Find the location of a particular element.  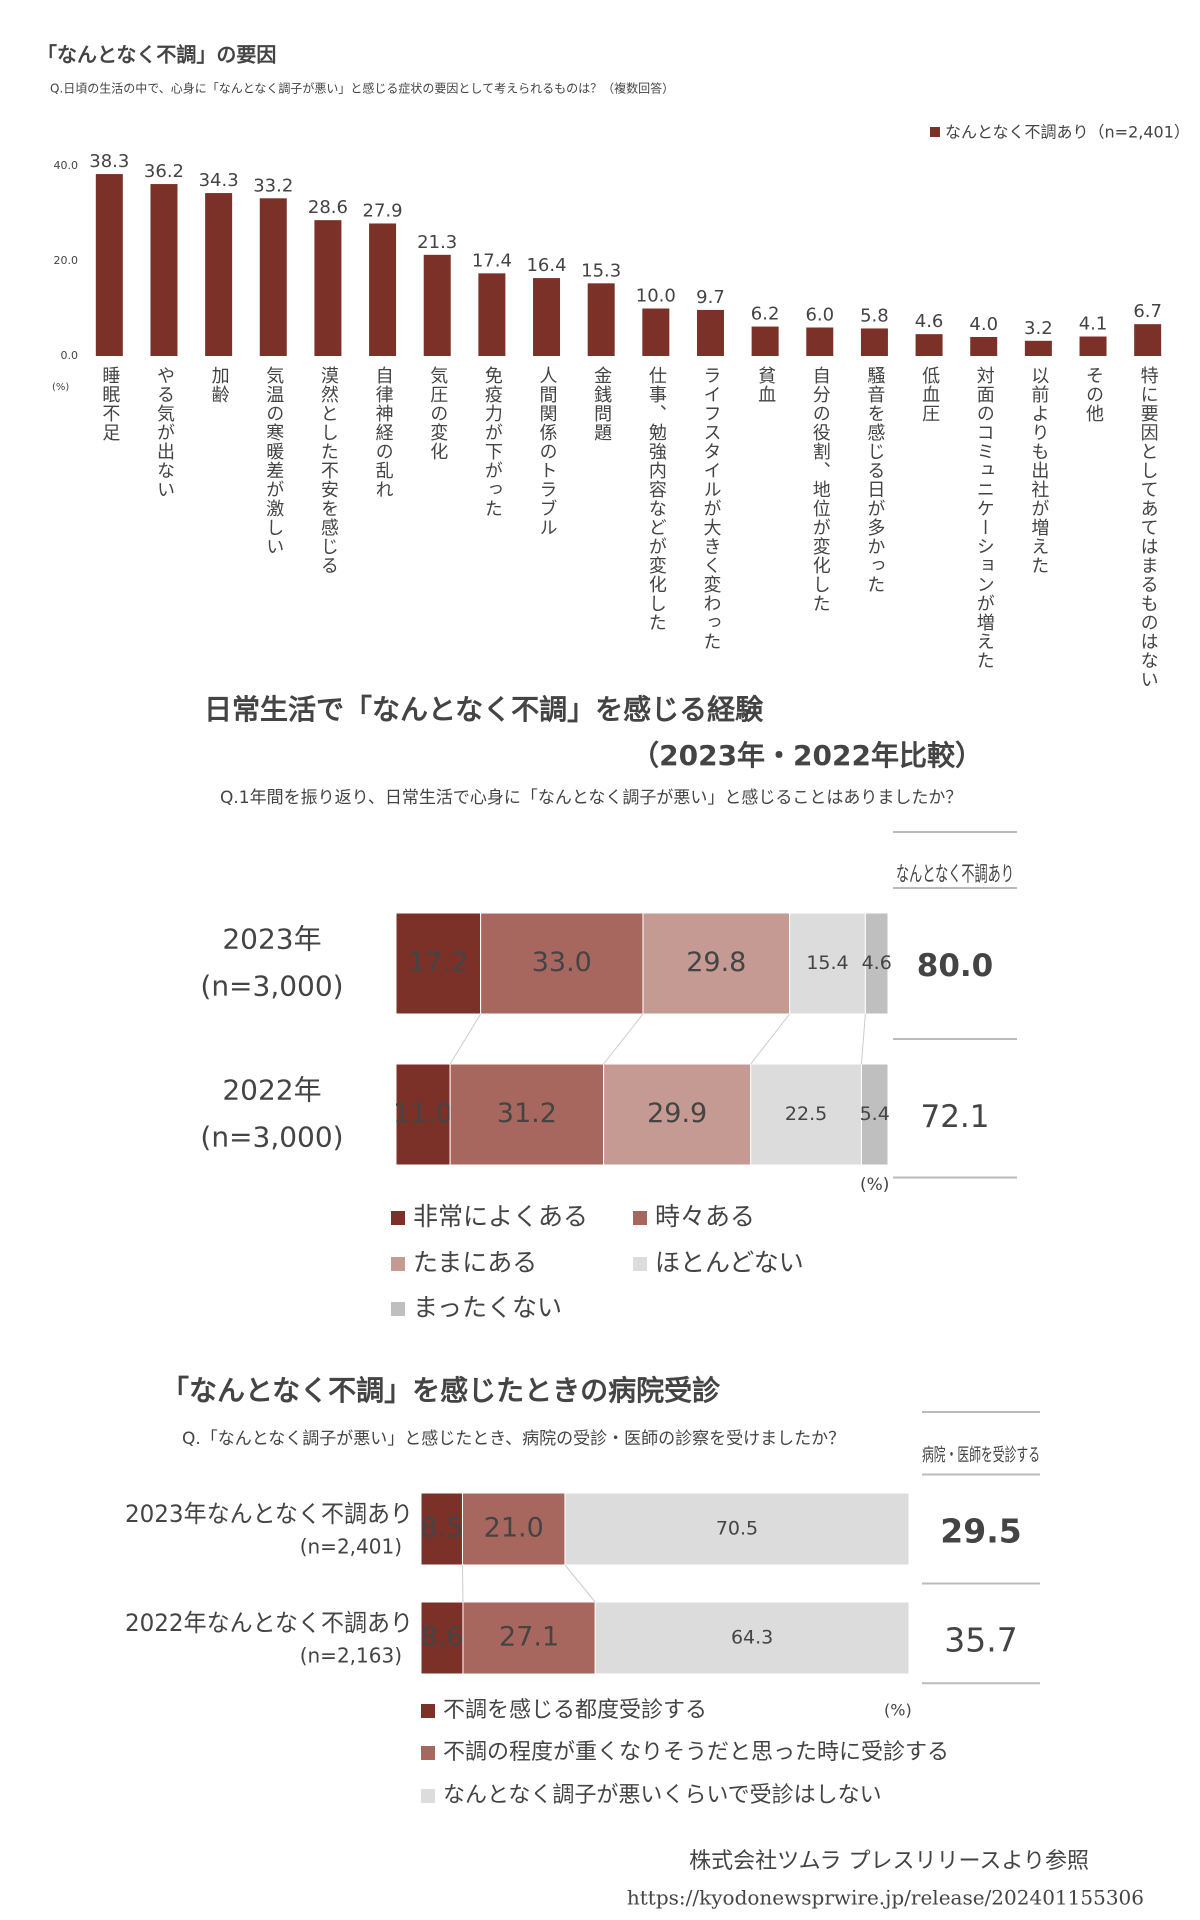

category-label: 2022年 is located at coordinates (271, 1090).